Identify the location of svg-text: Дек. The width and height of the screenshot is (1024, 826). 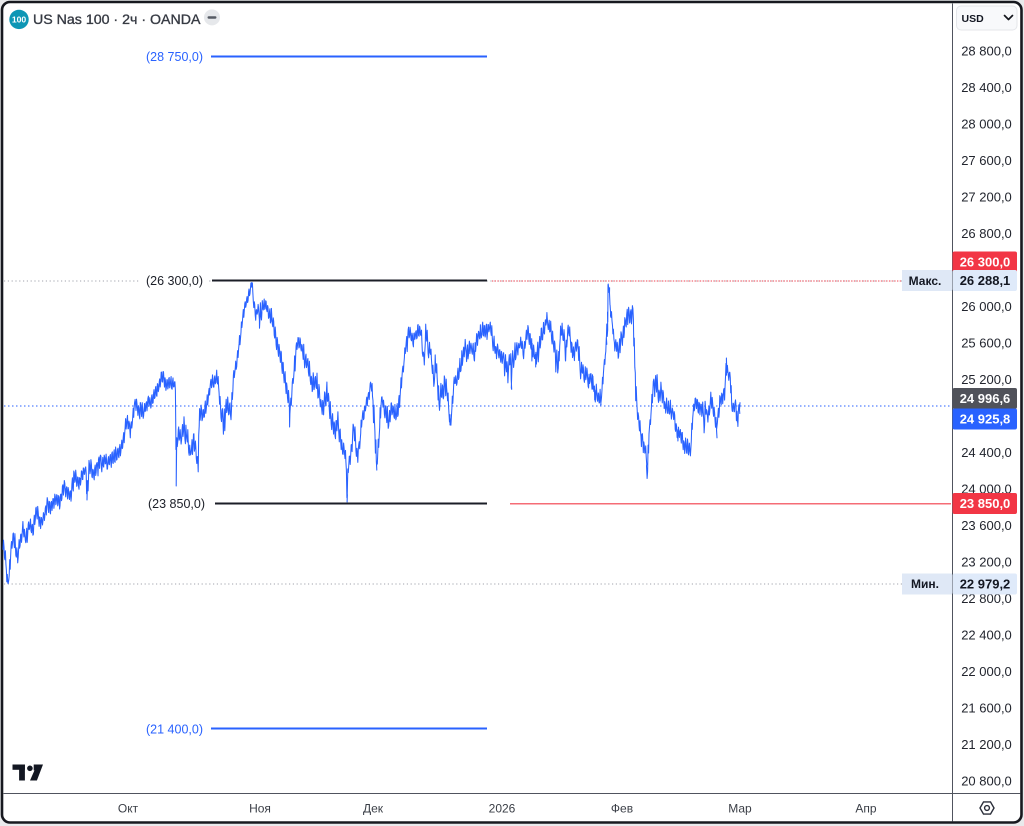
(373, 808).